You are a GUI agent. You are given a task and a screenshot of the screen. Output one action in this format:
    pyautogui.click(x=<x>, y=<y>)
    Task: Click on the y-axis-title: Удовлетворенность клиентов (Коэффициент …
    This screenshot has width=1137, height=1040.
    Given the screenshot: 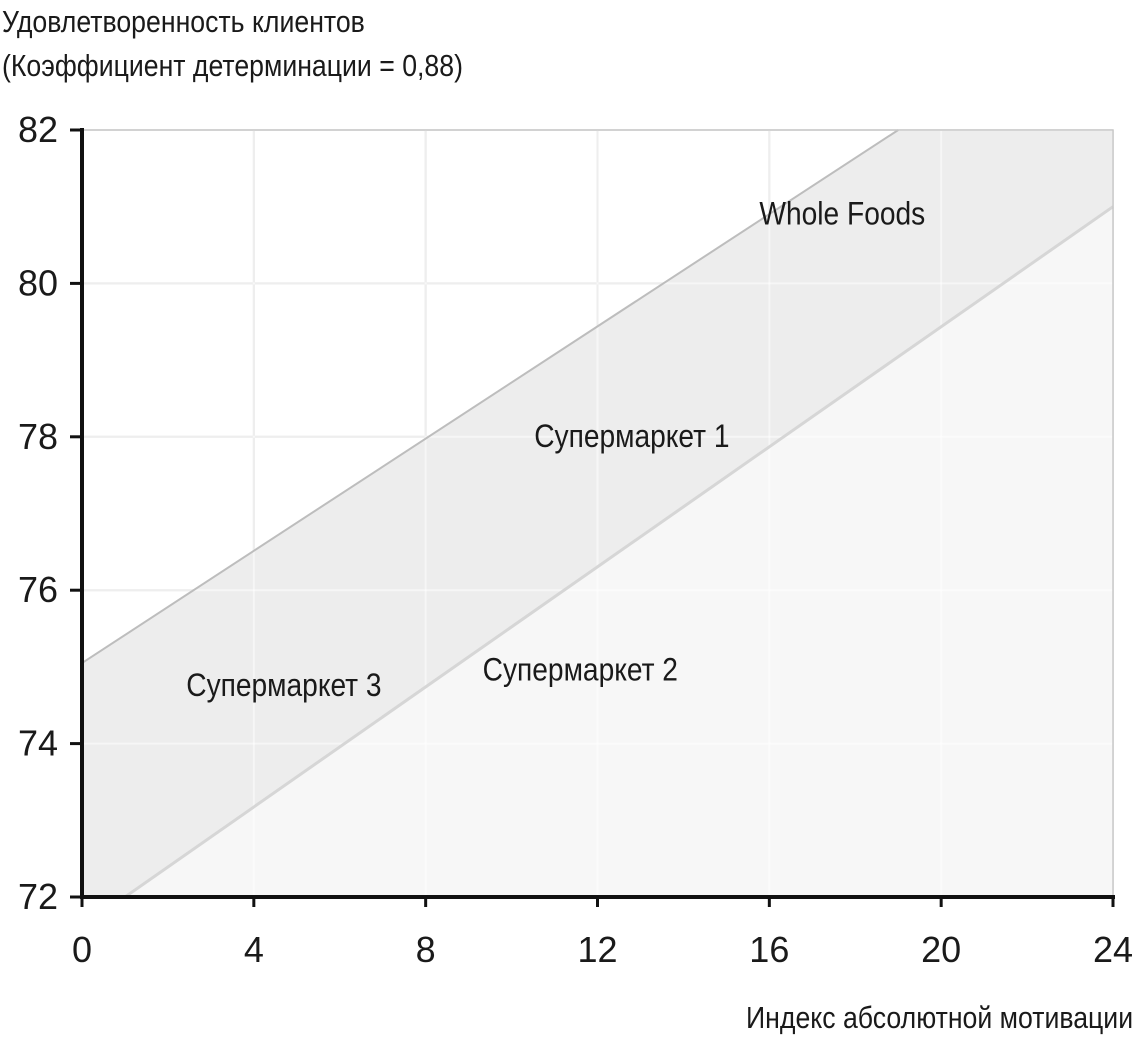 What is the action you would take?
    pyautogui.click(x=232, y=44)
    